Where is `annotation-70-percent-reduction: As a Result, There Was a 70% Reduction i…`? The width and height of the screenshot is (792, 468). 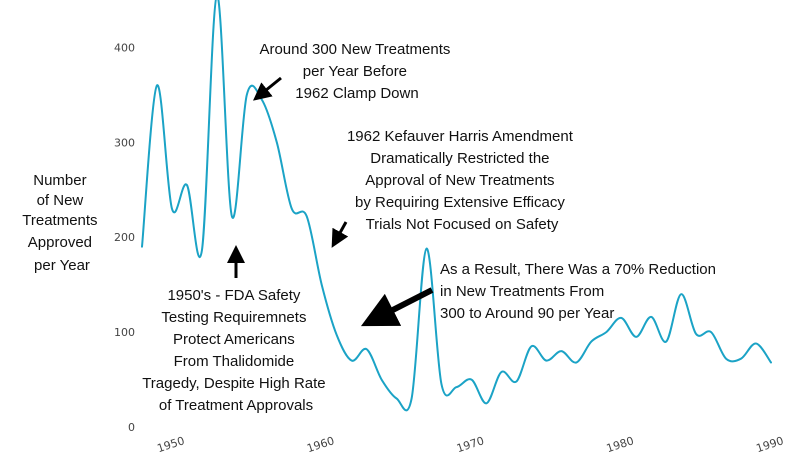
annotation-70-percent-reduction: As a Result, There Was a 70% Reduction i… is located at coordinates (580, 291).